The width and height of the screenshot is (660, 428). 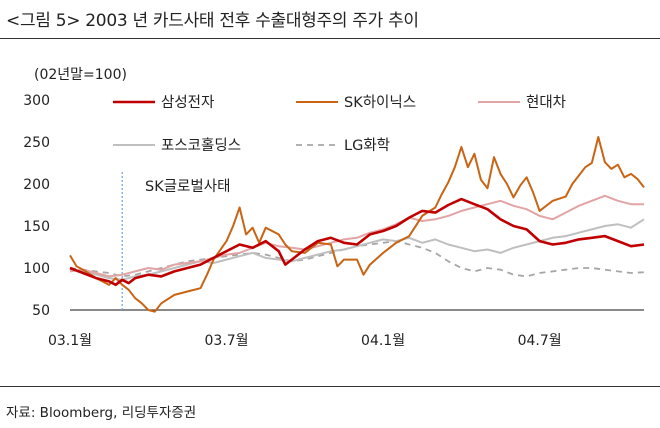 I want to click on y-tick-label: 50, so click(x=41, y=311).